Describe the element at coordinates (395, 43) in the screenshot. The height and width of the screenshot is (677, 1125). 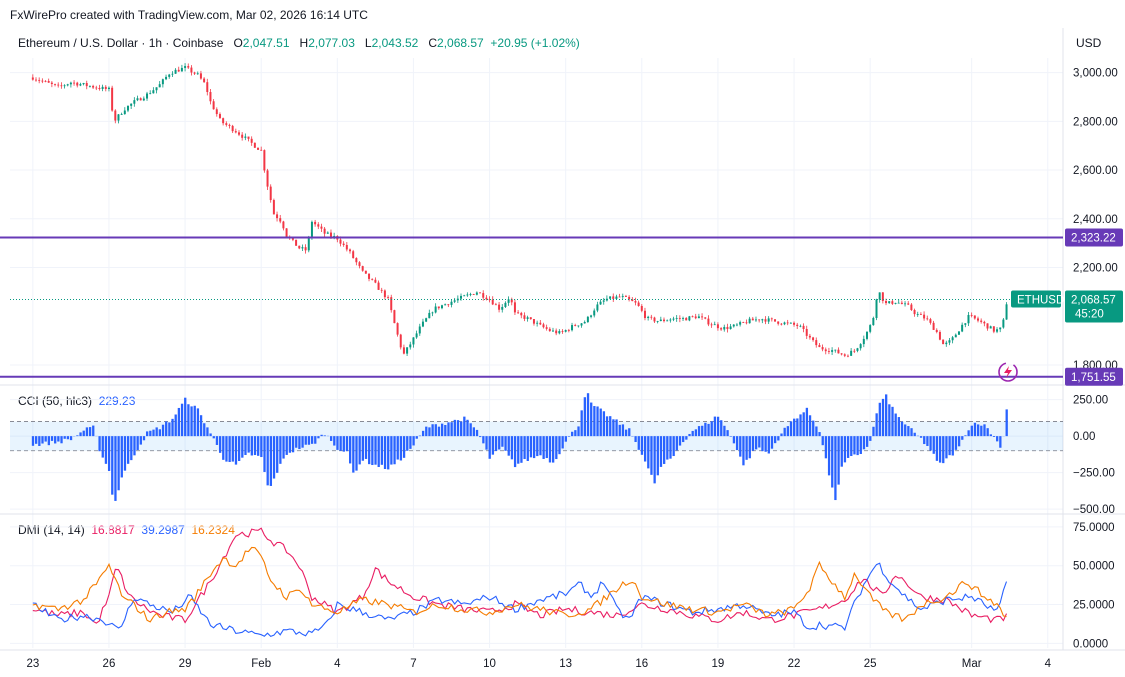
I see `low-value: 2,043.52` at that location.